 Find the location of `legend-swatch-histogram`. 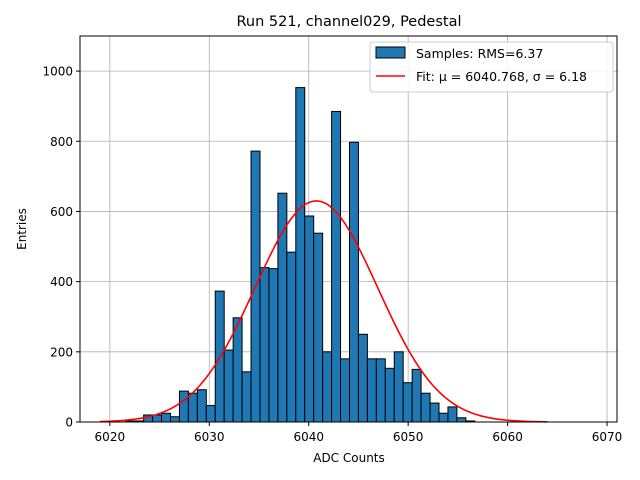

legend-swatch-histogram is located at coordinates (390, 52).